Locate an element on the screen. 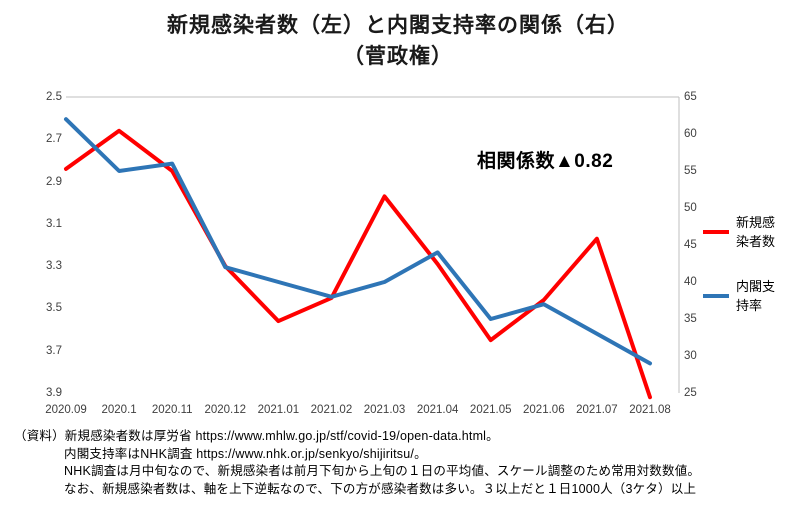 This screenshot has height=520, width=796. right-axis-tick: 60 is located at coordinates (690, 134).